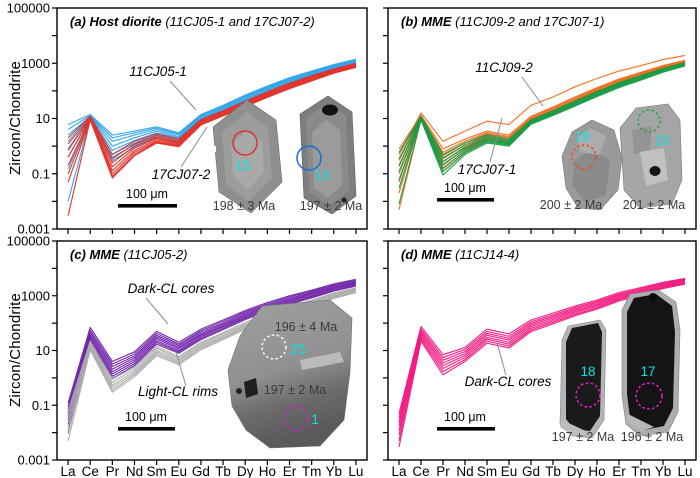  I want to click on x-element-label: Dy, so click(575, 471).